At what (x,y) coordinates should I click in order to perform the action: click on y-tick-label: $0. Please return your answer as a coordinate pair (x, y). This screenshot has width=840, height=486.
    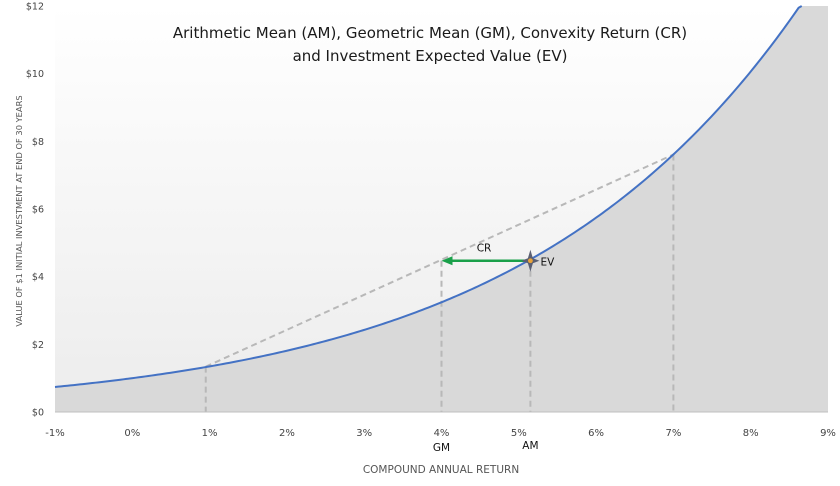
    Looking at the image, I should click on (38, 413).